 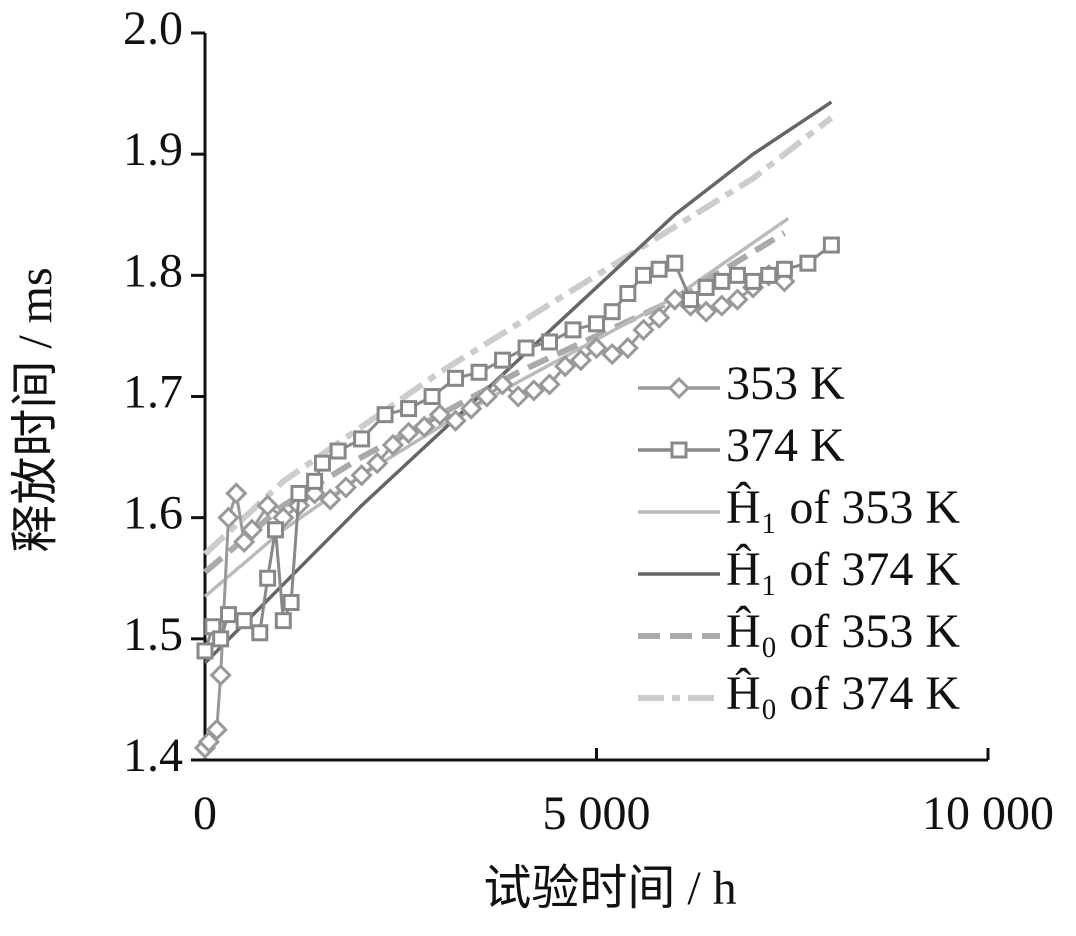 What do you see at coordinates (843, 631) in the screenshot?
I see `legend-label: Ĥ₀ of 353 K` at bounding box center [843, 631].